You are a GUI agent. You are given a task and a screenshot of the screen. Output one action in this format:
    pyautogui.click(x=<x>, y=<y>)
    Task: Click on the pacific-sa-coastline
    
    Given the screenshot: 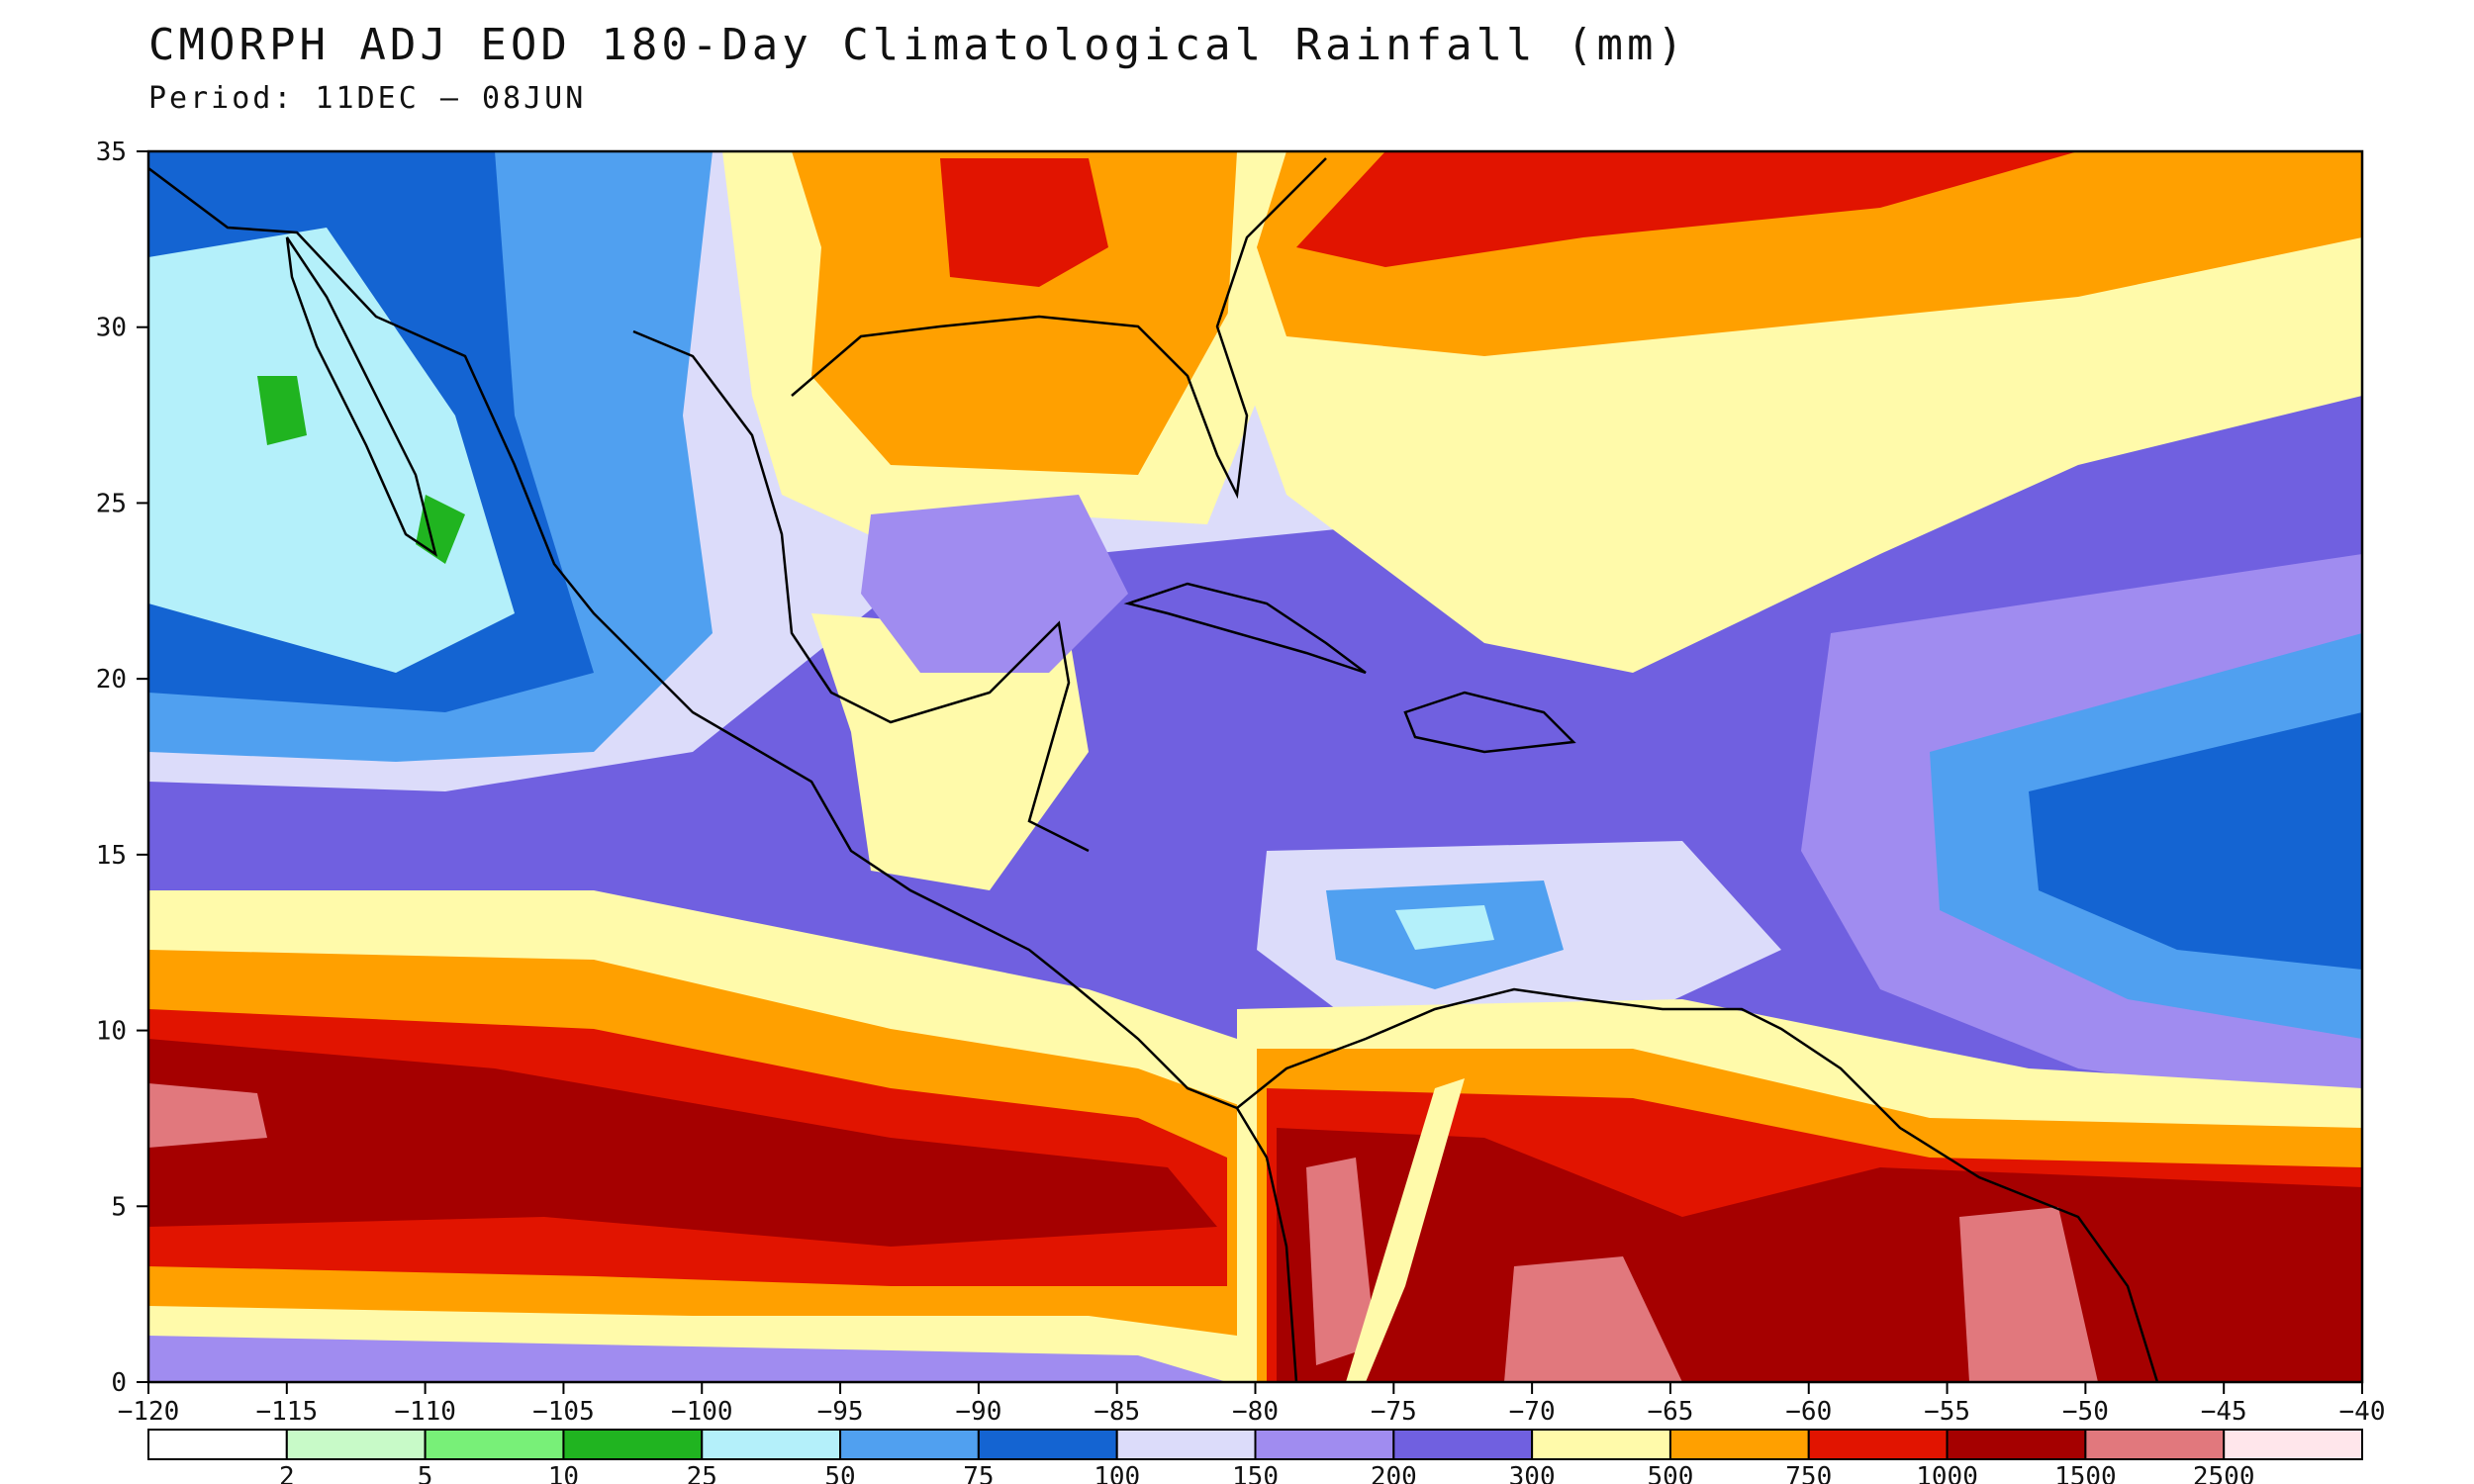 What is the action you would take?
    pyautogui.click(x=1267, y=1244)
    